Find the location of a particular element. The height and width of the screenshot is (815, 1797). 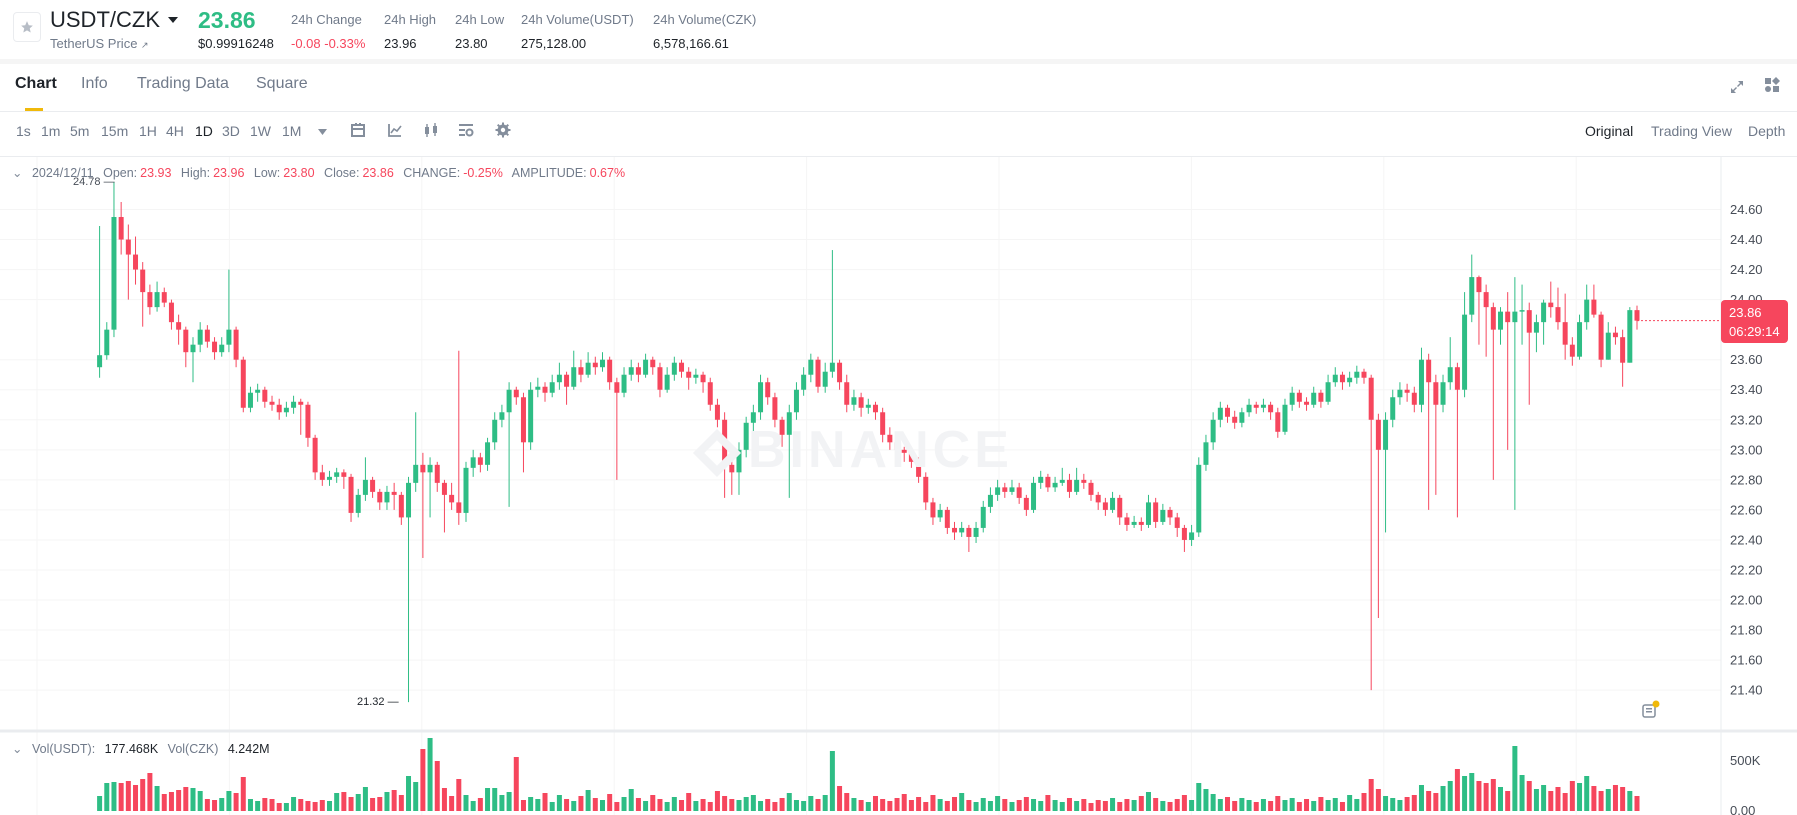

volume-legend-collapse-icon: ⌄ is located at coordinates (17, 749).